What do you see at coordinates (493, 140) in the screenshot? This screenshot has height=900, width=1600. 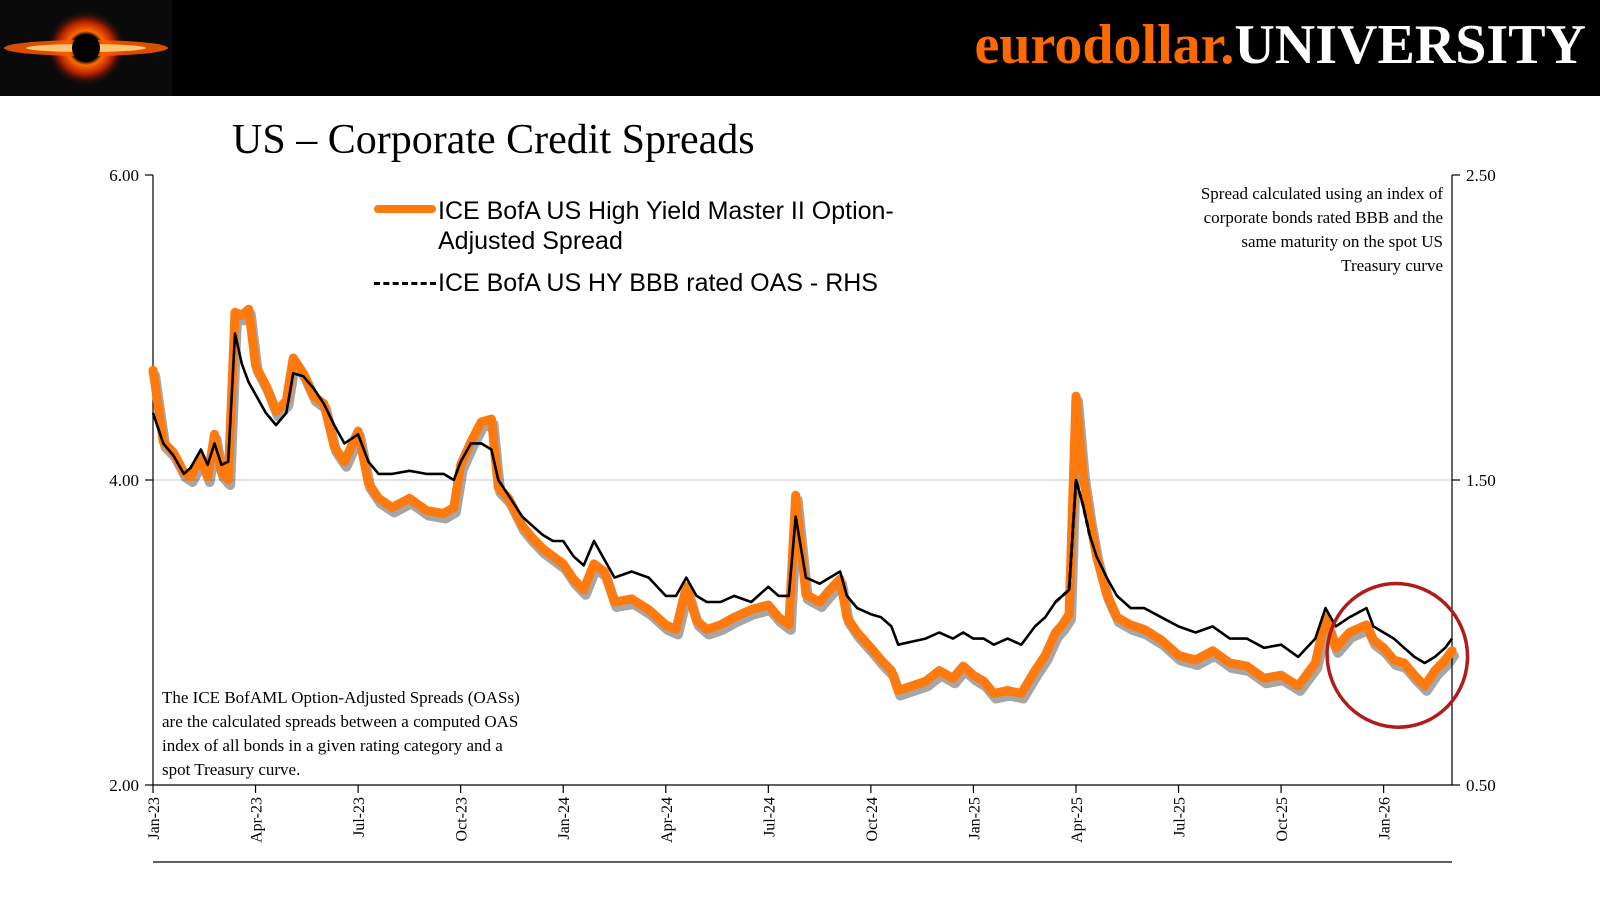 I see `chart-title: US – Corporate Credit Spreads` at bounding box center [493, 140].